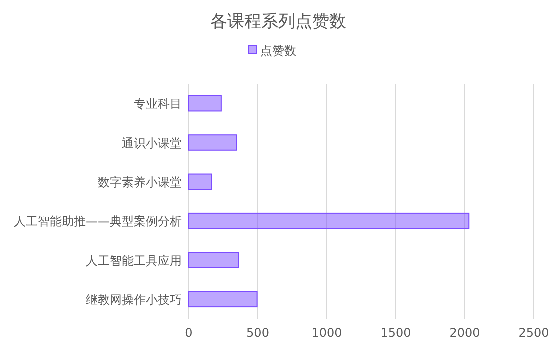 This screenshot has height=352, width=557. Describe the element at coordinates (189, 333) in the screenshot. I see `x-tick-label: 0` at that location.